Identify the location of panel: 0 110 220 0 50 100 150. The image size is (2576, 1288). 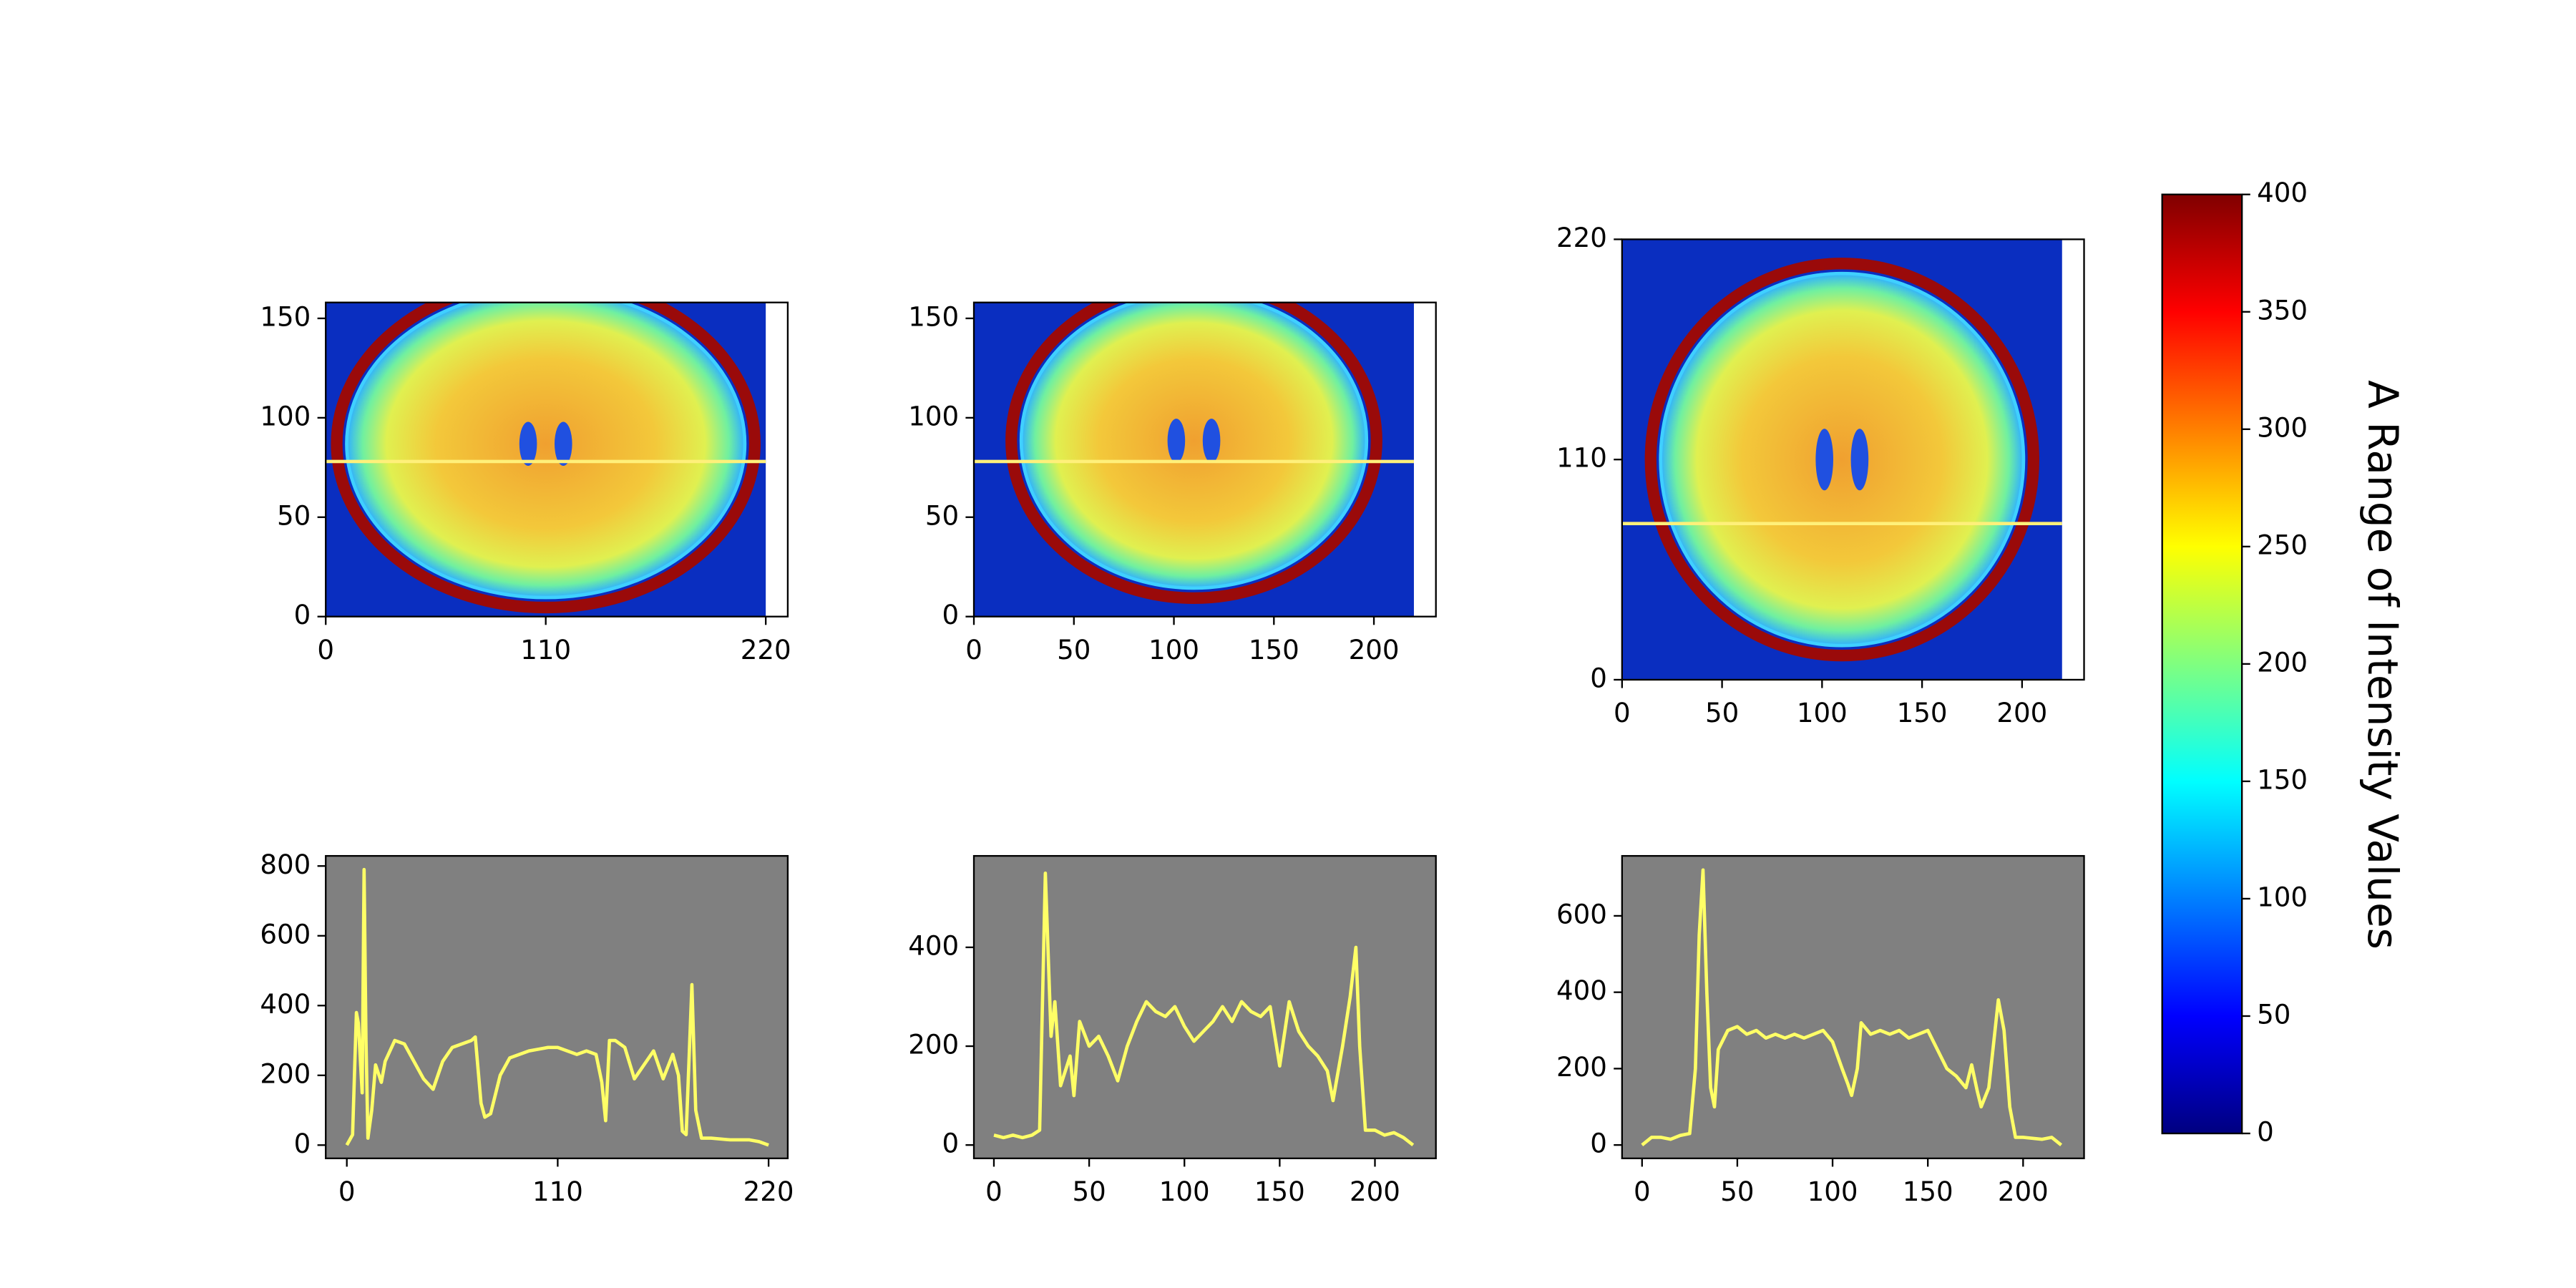
(525, 483).